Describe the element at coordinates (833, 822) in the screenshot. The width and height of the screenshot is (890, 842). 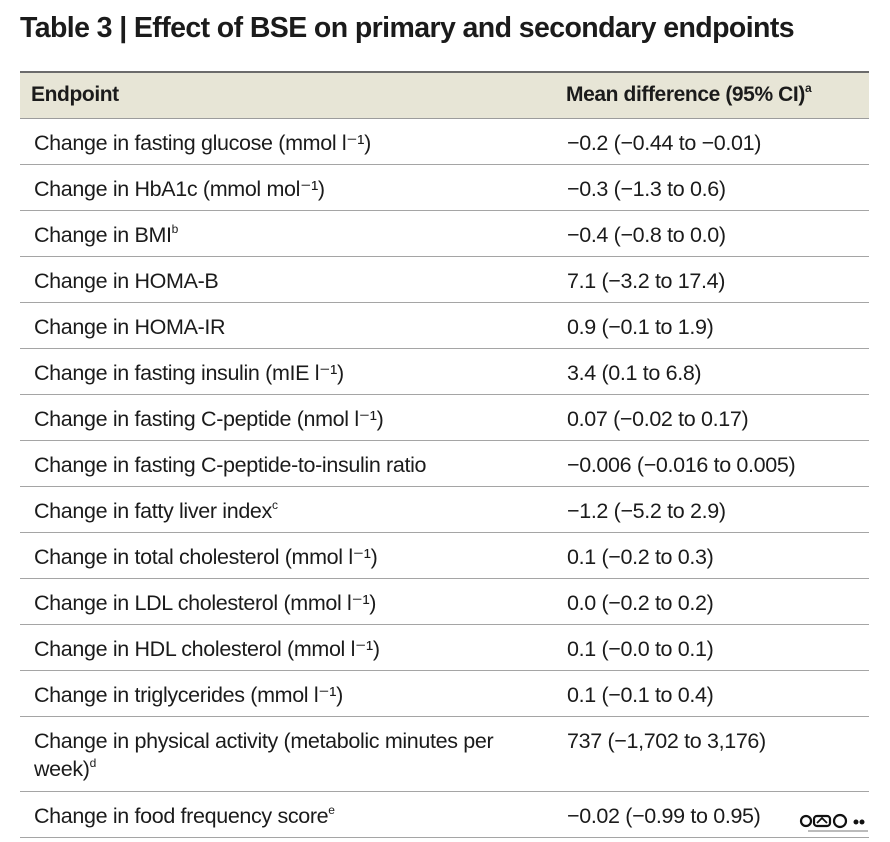
I see `watermark-logo-icon` at that location.